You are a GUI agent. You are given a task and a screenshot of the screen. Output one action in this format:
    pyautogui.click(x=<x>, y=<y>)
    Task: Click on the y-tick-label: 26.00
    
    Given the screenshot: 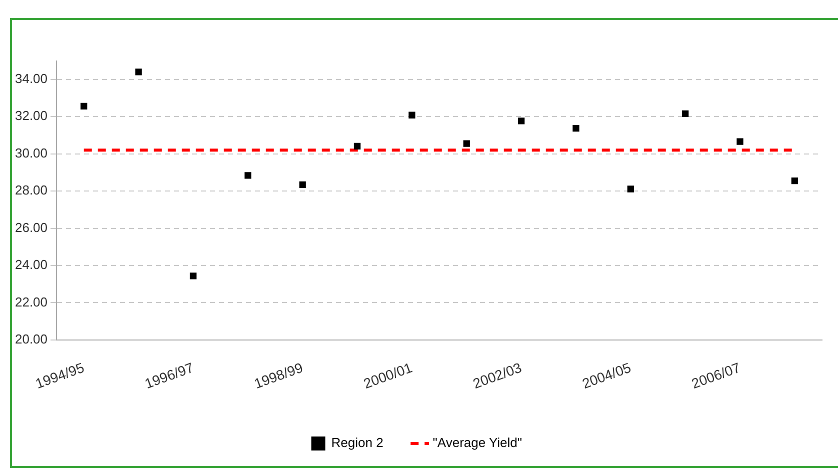 What is the action you would take?
    pyautogui.click(x=31, y=227)
    